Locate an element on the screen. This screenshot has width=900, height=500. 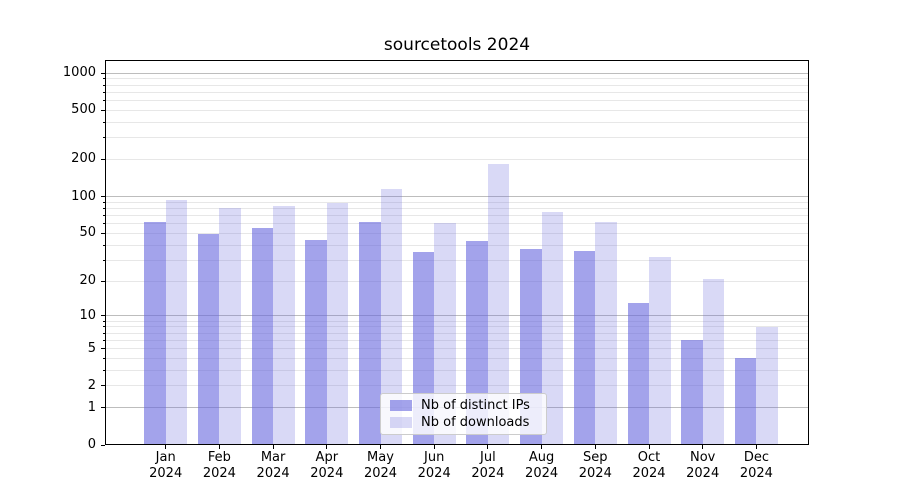
x-tick-label-line: May is located at coordinates (380, 457).